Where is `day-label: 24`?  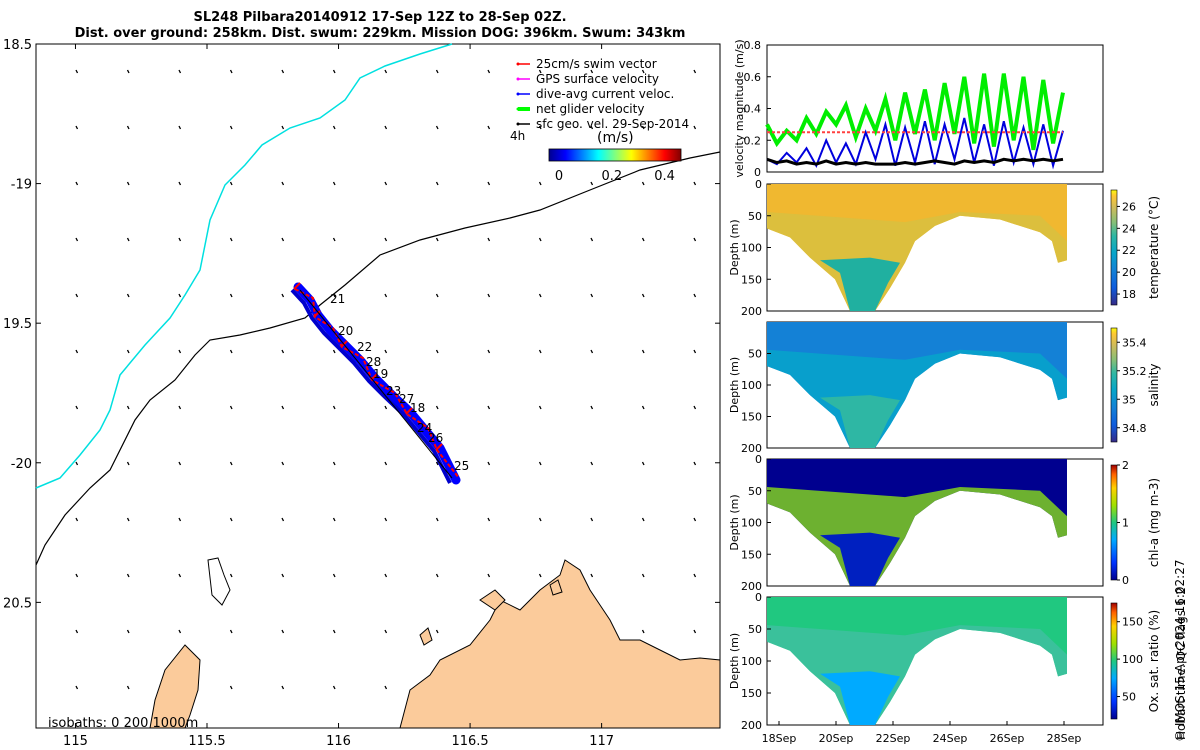 day-label: 24 is located at coordinates (424, 428).